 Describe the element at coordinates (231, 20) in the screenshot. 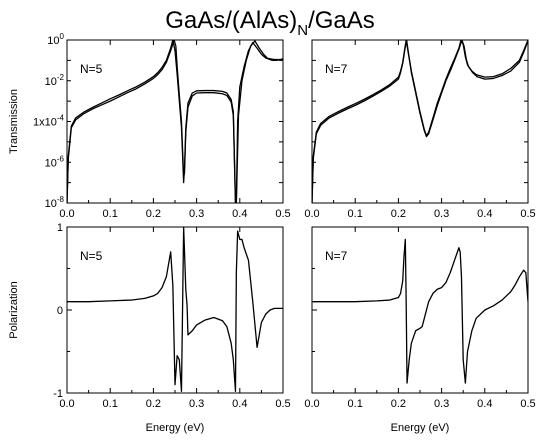

I see `chart-title-main: GaAs/(AlAs)` at that location.